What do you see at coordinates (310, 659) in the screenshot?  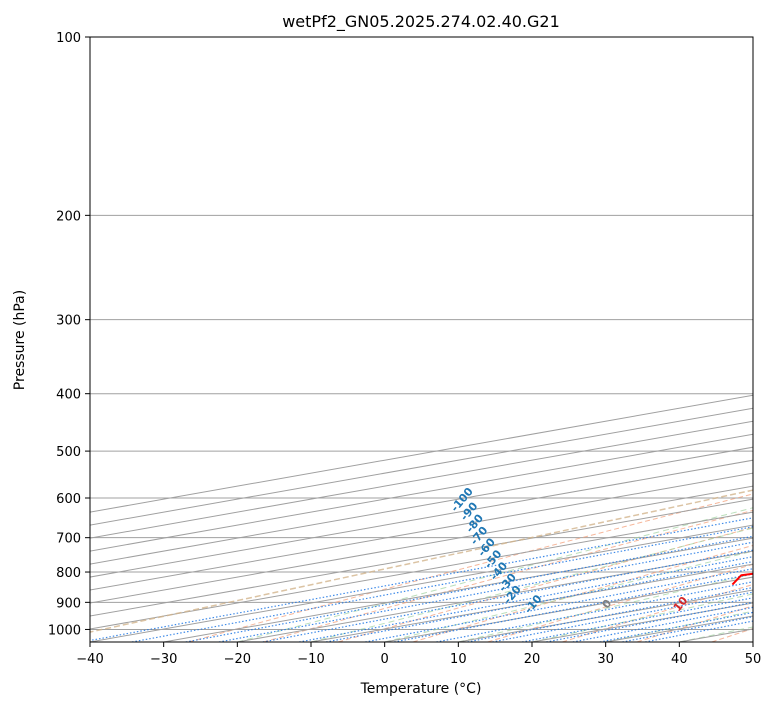 I see `x-tick-label: −10` at bounding box center [310, 659].